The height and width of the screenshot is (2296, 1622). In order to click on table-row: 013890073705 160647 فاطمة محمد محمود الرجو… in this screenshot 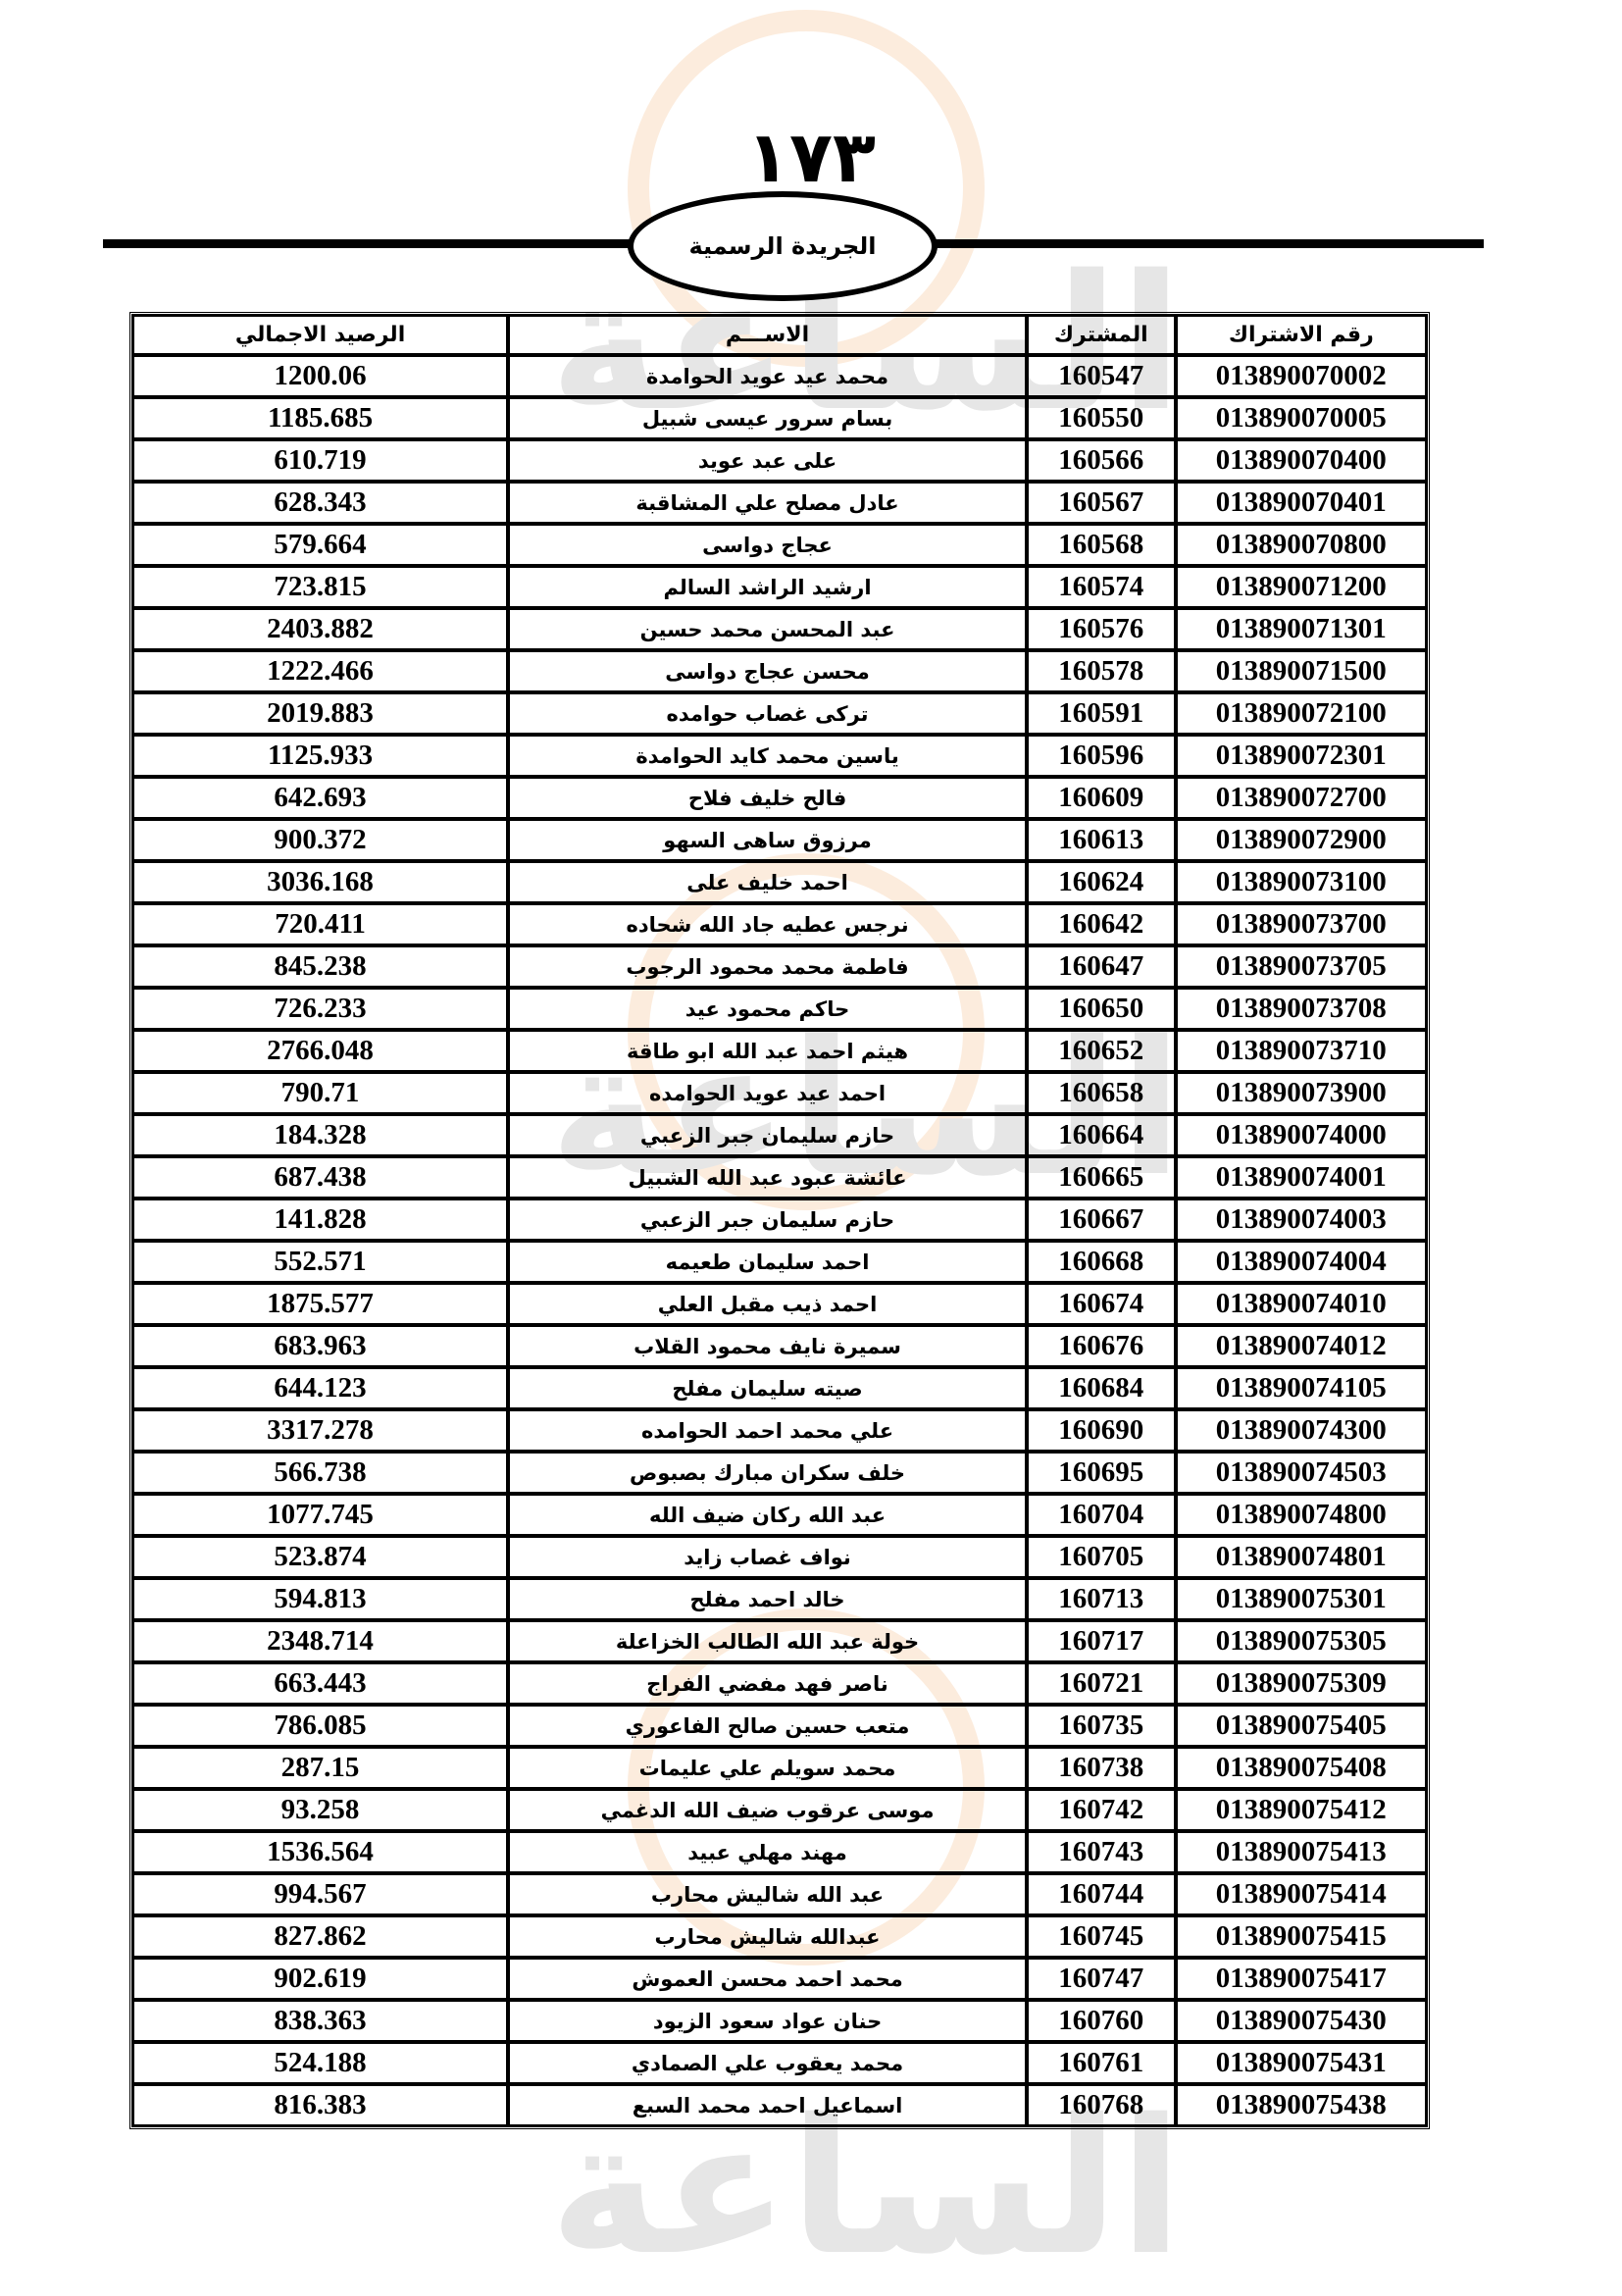, I will do `click(780, 967)`.